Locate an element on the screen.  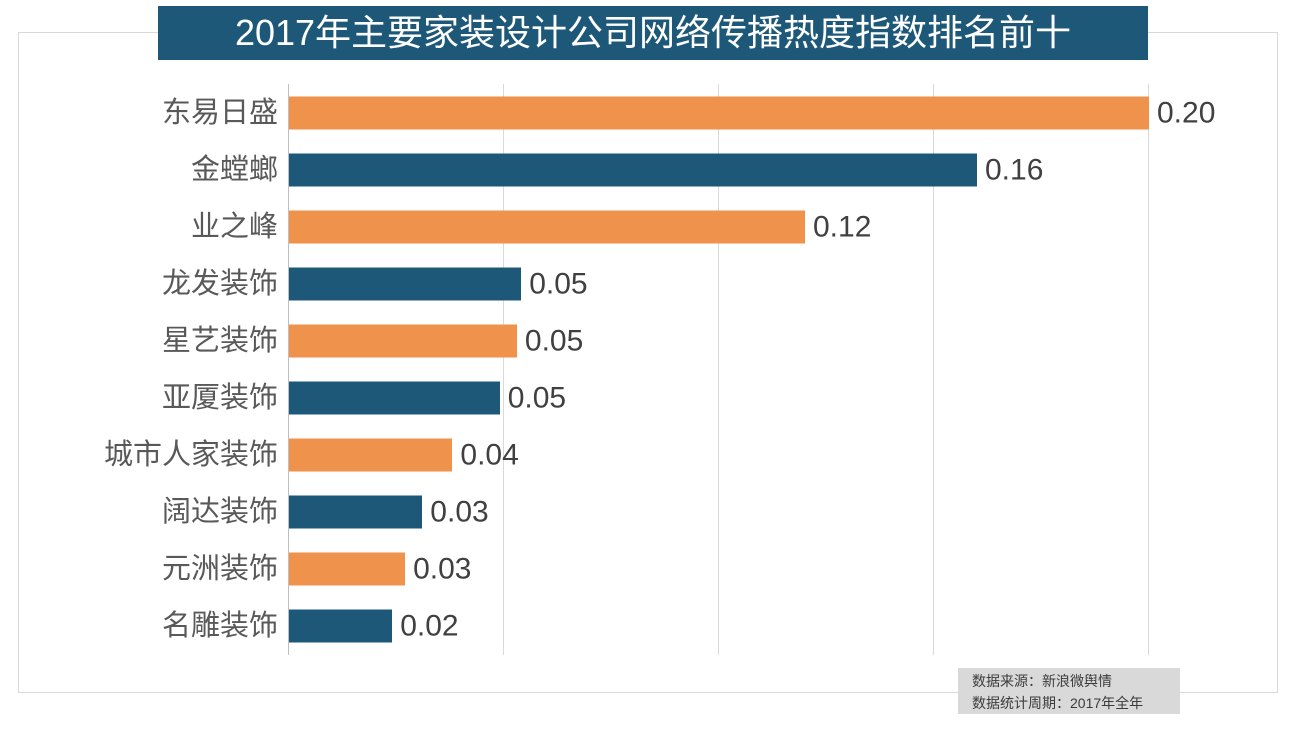
bar-wrapper: 0.02 is located at coordinates (374, 626).